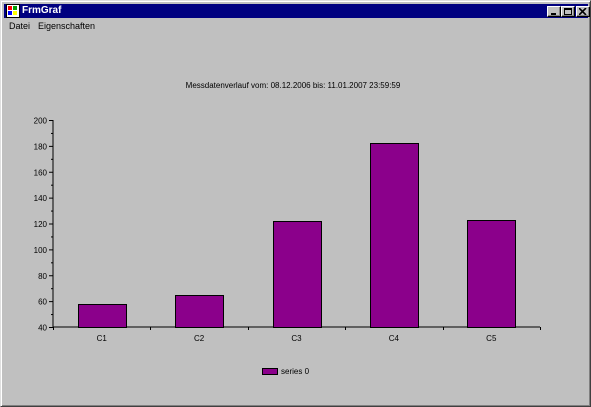  Describe the element at coordinates (199, 311) in the screenshot. I see `bar-c2` at that location.